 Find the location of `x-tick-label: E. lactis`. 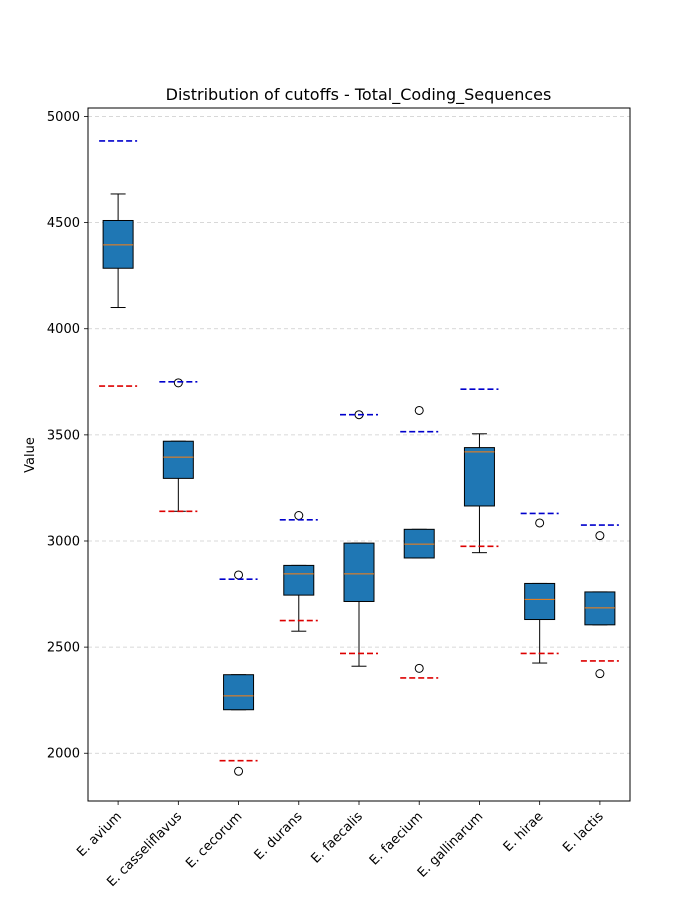

x-tick-label: E. lactis is located at coordinates (583, 832).